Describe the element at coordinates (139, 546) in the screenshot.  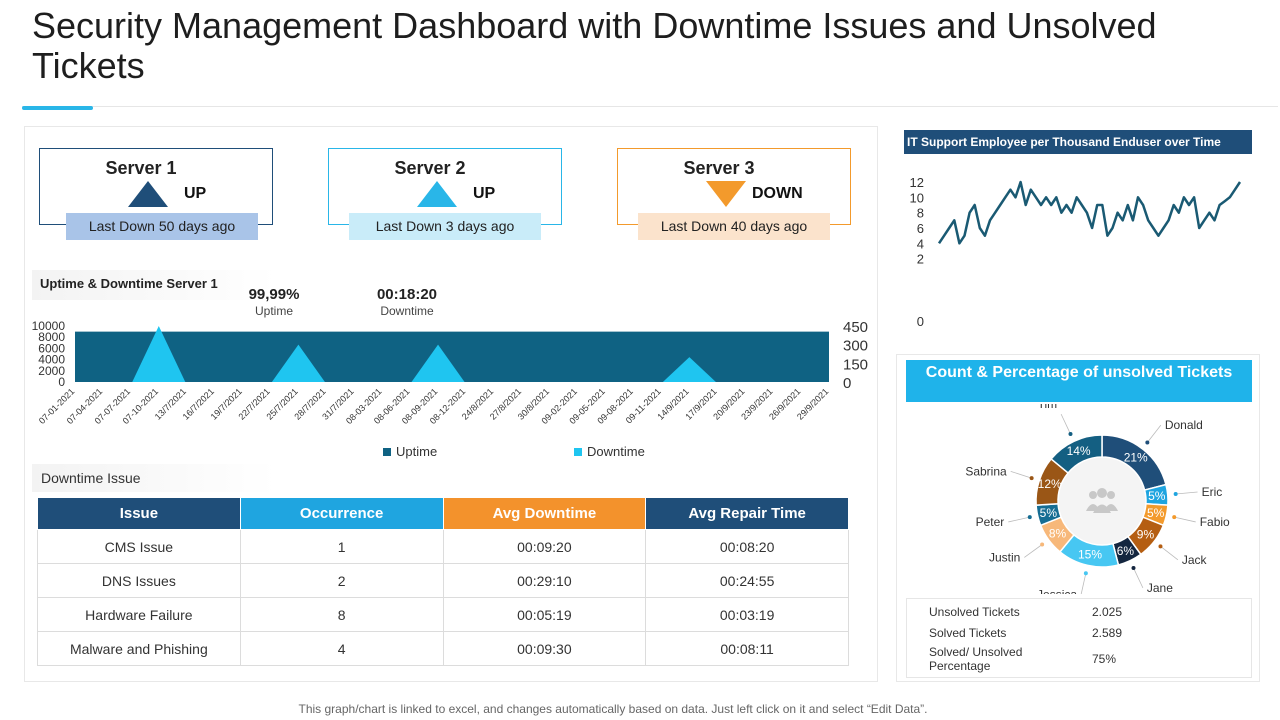
I see `cell-issue: CMS Issue` at that location.